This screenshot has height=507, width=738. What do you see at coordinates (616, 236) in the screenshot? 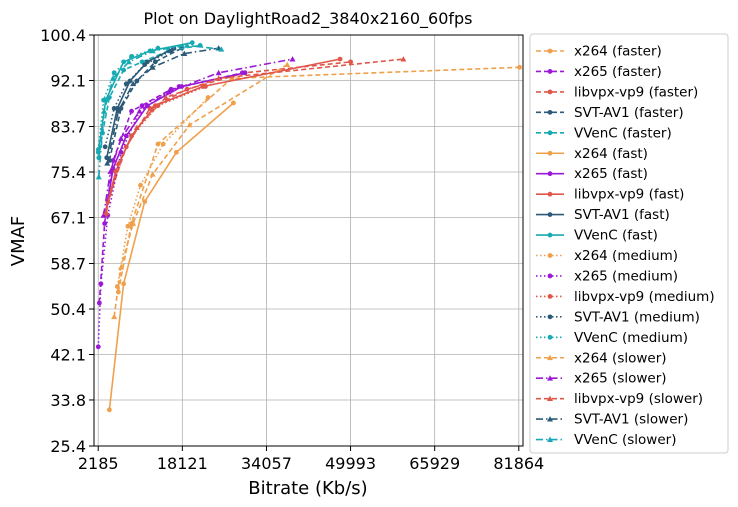
I see `legend-label: VVenC (fast)` at bounding box center [616, 236].